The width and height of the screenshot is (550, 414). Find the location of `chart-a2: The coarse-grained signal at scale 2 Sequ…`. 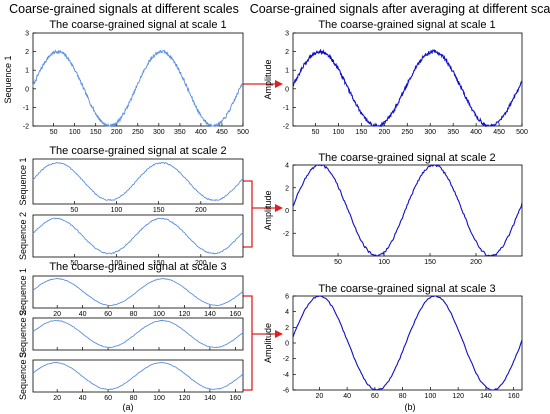

chart-a2: The coarse-grained signal at scale 2 Sequ… is located at coordinates (131, 206).